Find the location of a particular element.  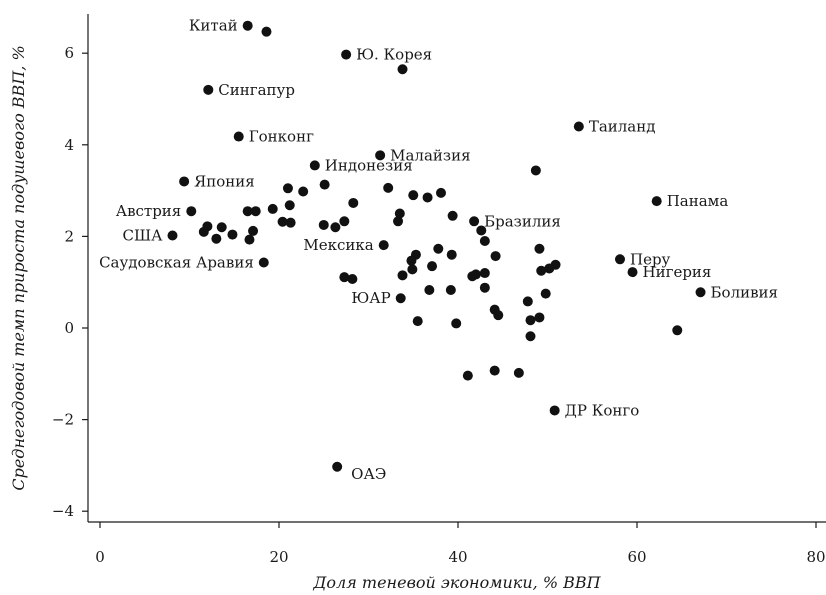

x-axis-title: Доля теневой экономики, % ВВП is located at coordinates (456, 582).